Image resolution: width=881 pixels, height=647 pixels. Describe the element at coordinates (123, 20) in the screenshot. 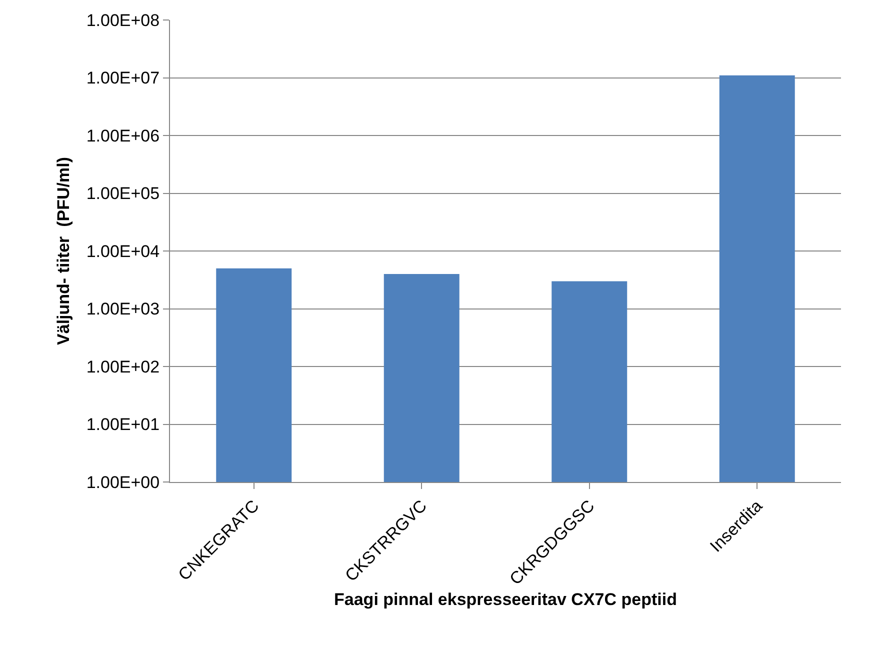

I see `y-tick-label: 1.00E+08` at that location.